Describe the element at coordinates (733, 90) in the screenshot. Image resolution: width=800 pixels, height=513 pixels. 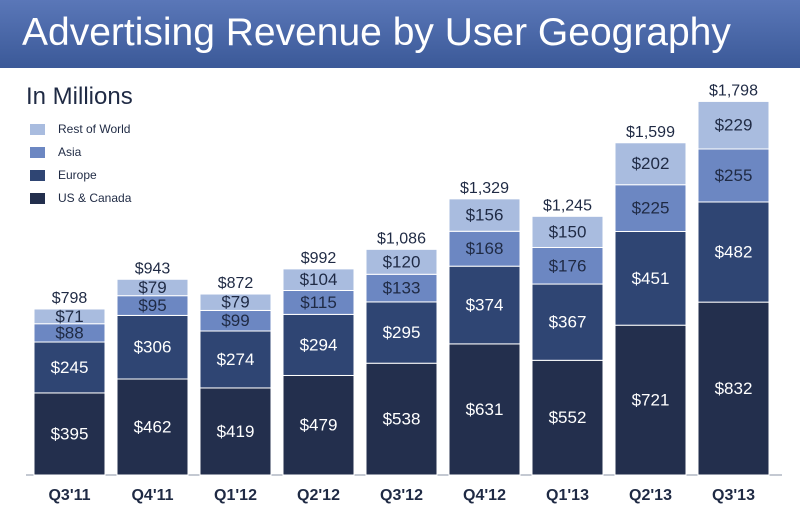
I see `total-label: $1,798` at that location.